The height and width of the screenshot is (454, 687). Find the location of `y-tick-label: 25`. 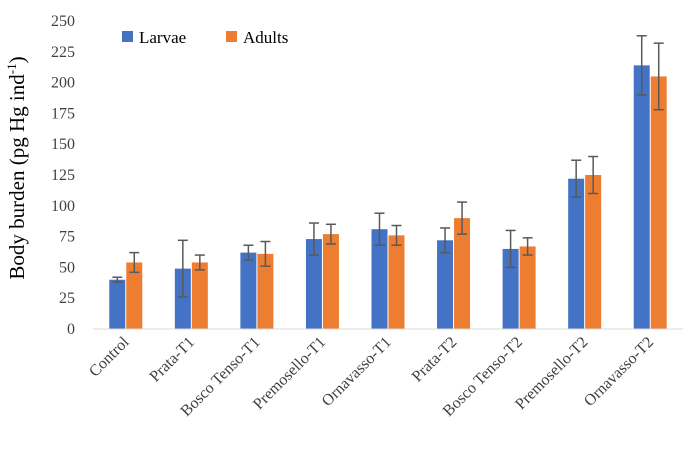

y-tick-label: 25 is located at coordinates (67, 298).